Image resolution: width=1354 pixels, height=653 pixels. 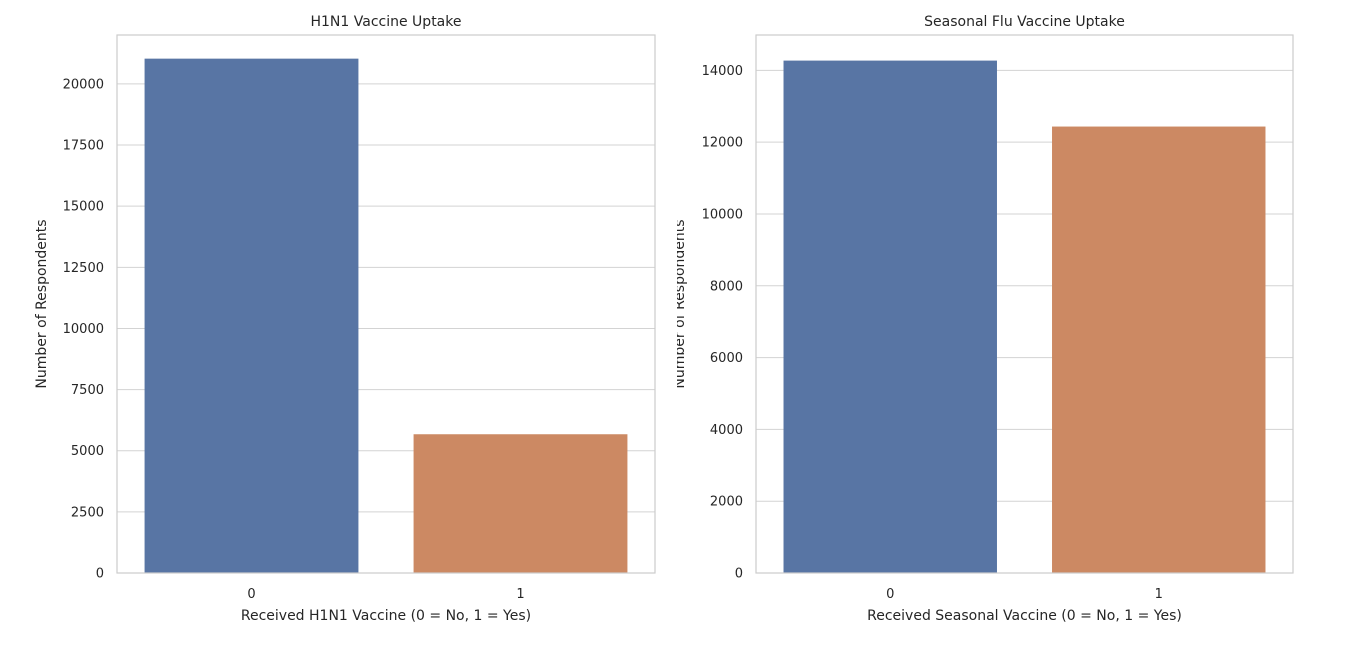 I want to click on seasonal-ytick-label: 8000, so click(x=726, y=286).